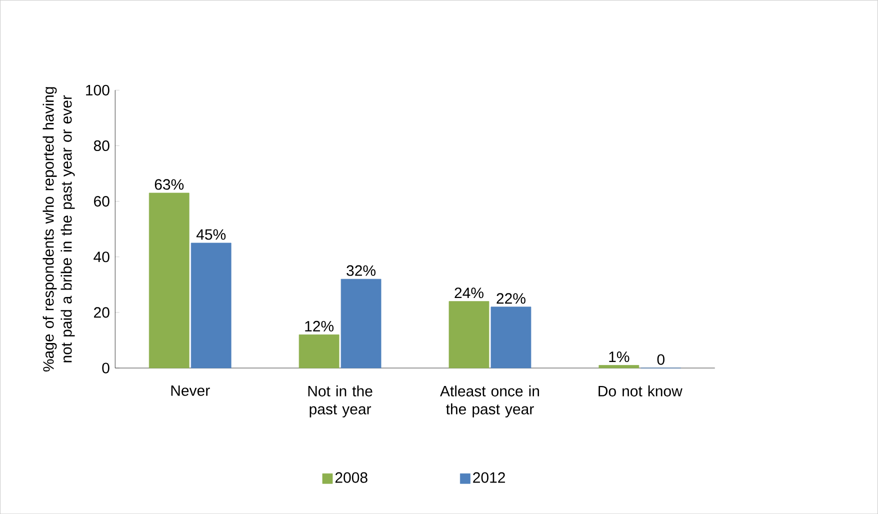  I want to click on y-tick-label: 80, so click(102, 145).